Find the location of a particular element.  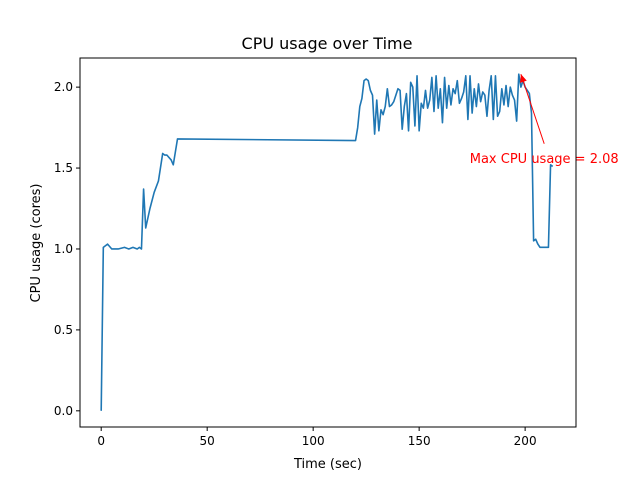

y-tick-label: 1.5 is located at coordinates (63, 168).